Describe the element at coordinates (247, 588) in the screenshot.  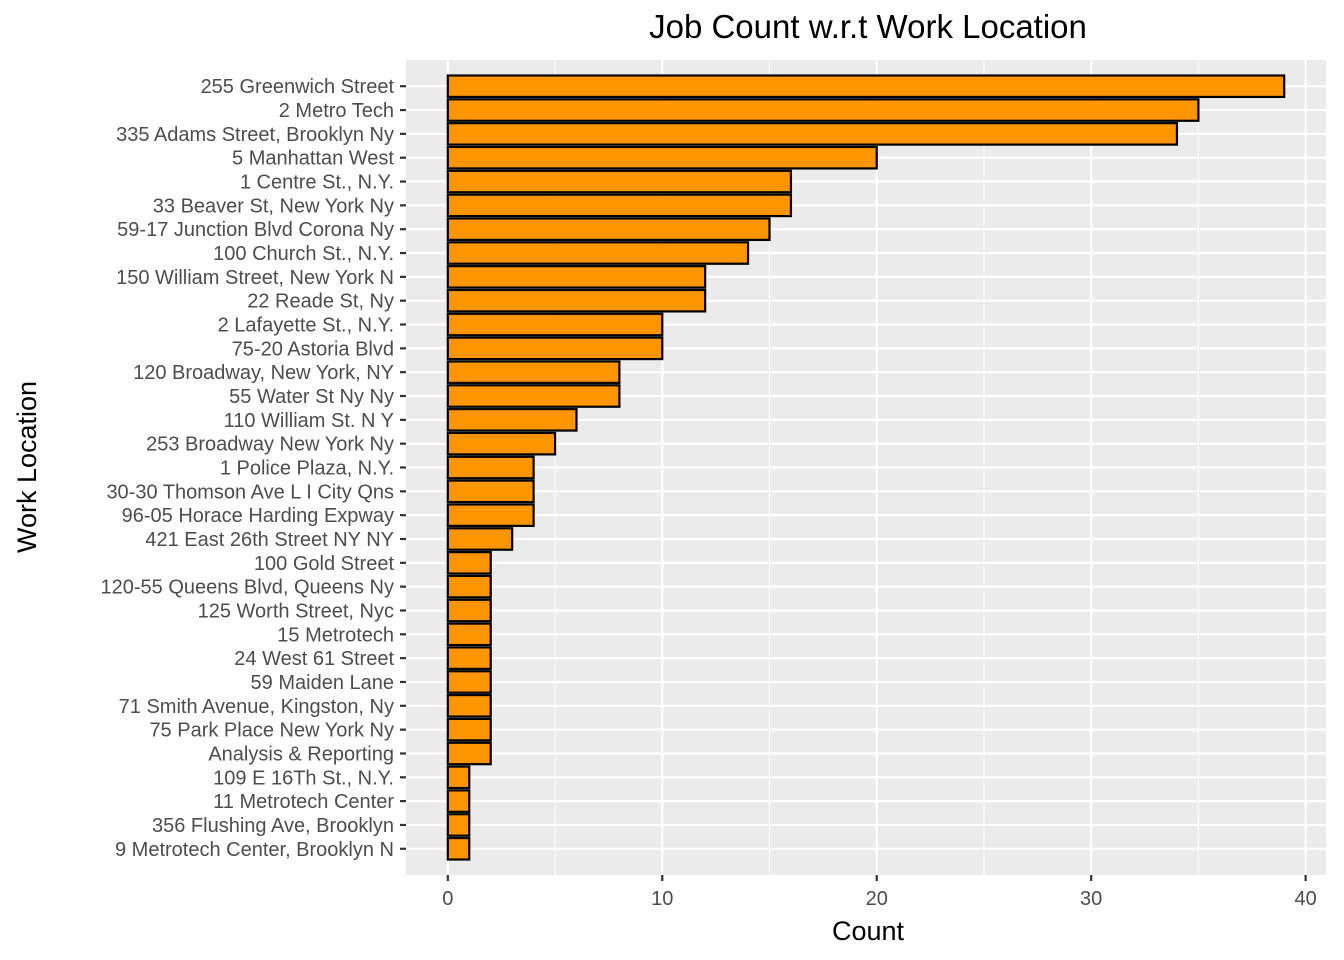
I see `y-tick-label: 120-55 Queens Blvd, Queens Ny` at that location.